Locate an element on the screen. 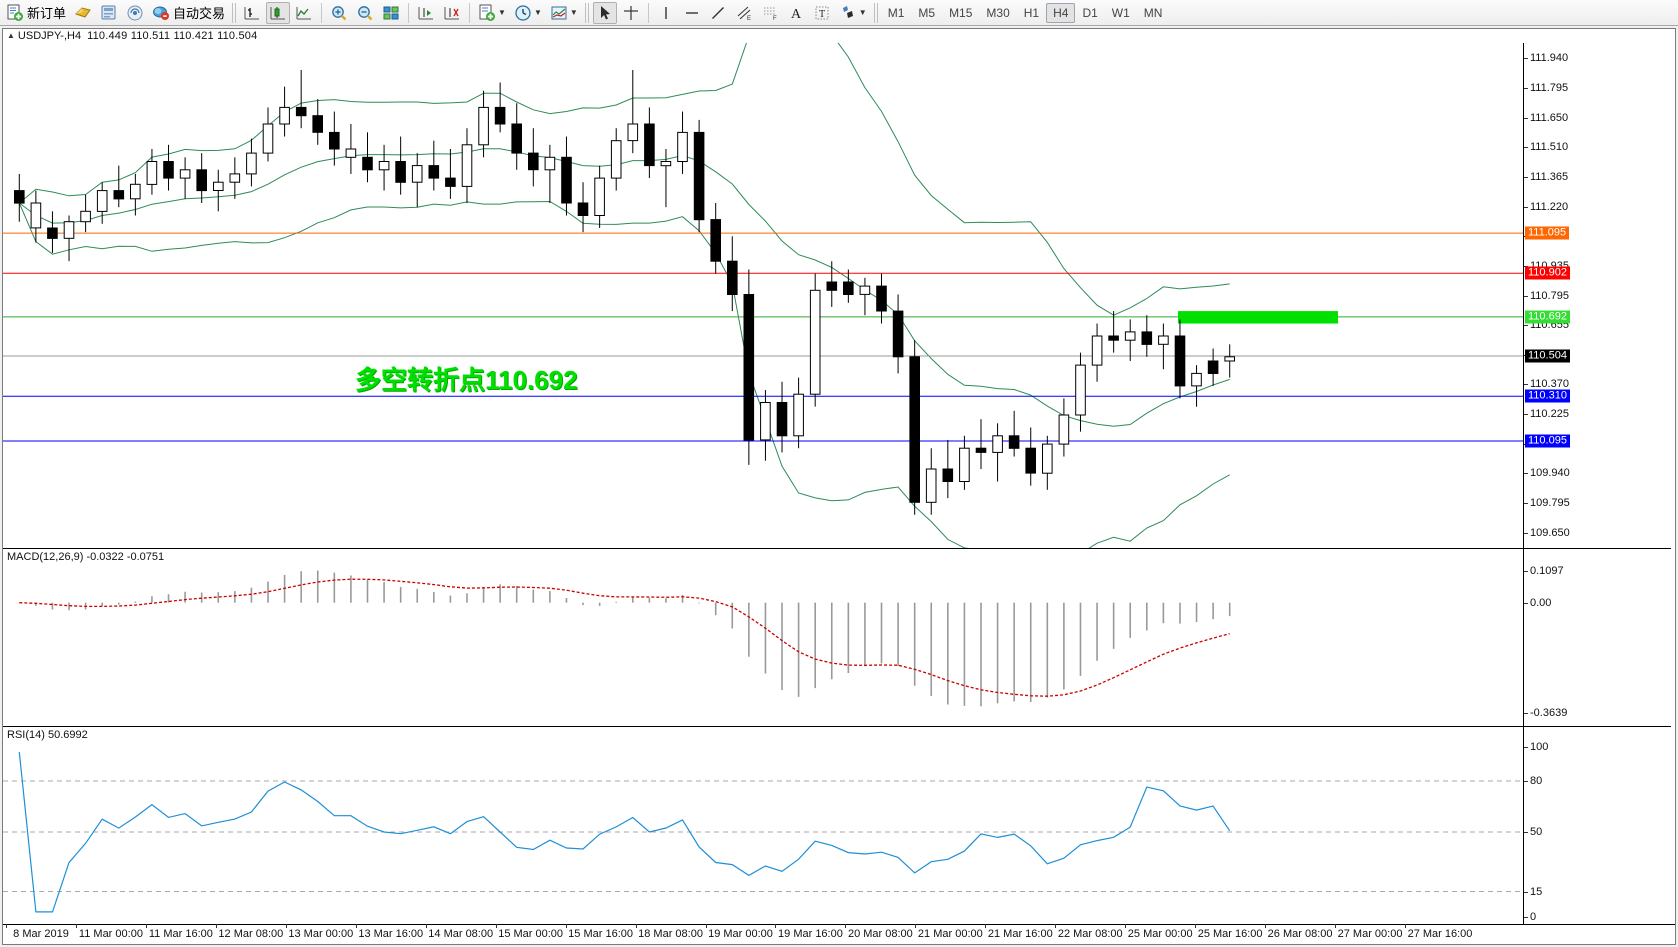 Image resolution: width=1678 pixels, height=947 pixels. equidistant-channel-button: E is located at coordinates (744, 13).